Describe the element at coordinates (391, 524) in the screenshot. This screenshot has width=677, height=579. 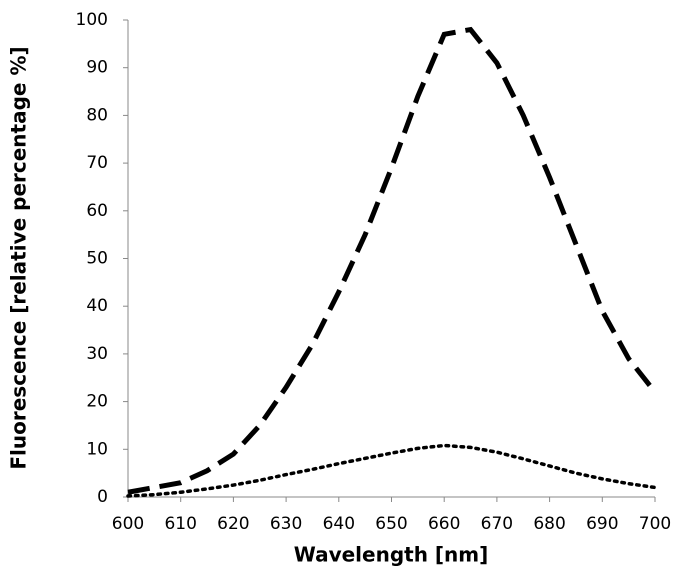
I see `x-tick-label: 650` at that location.